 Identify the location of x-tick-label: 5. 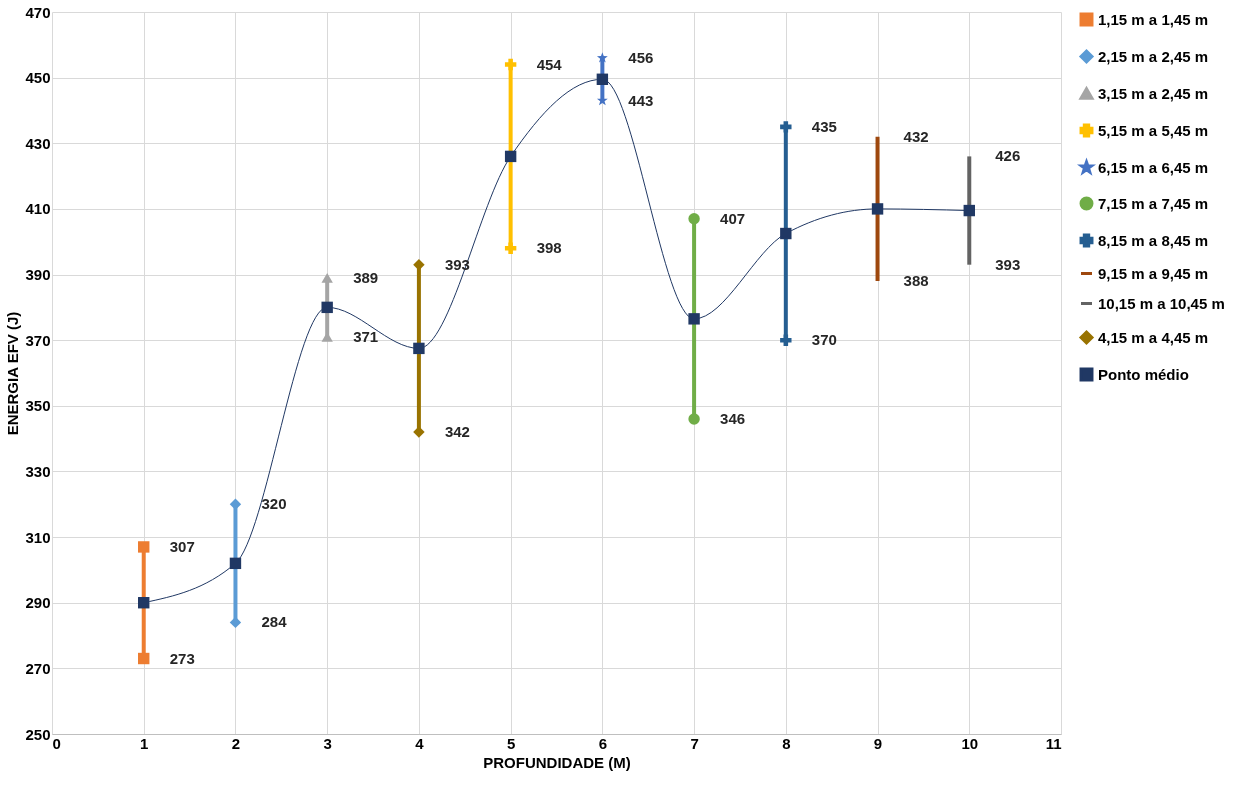
(511, 743).